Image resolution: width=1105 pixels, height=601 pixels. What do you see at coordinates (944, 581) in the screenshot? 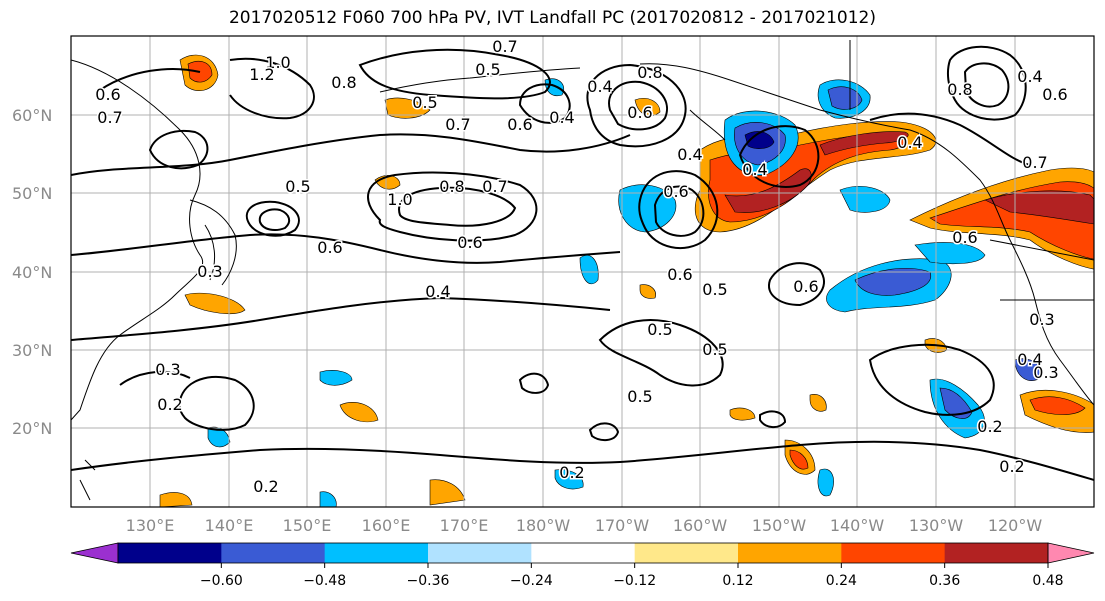
I see `colorbar-tick-label: 0.36` at bounding box center [944, 581].